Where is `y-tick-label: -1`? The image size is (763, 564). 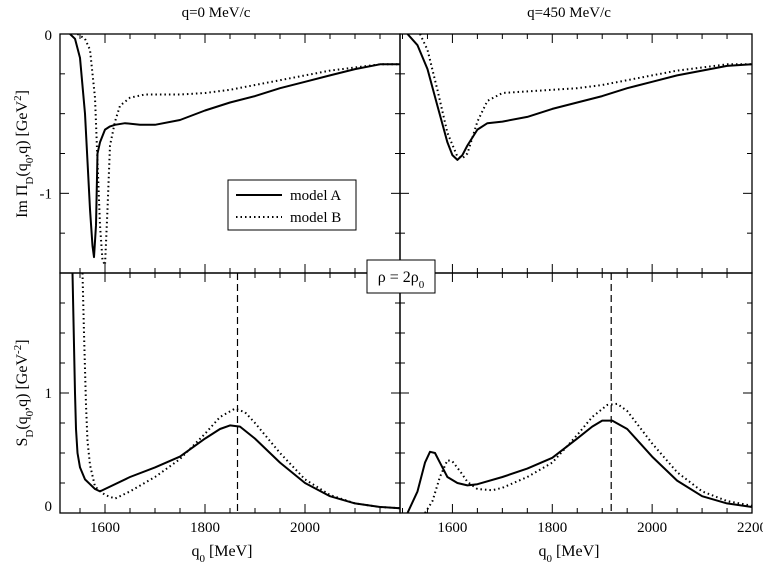 y-tick-label: -1 is located at coordinates (46, 194).